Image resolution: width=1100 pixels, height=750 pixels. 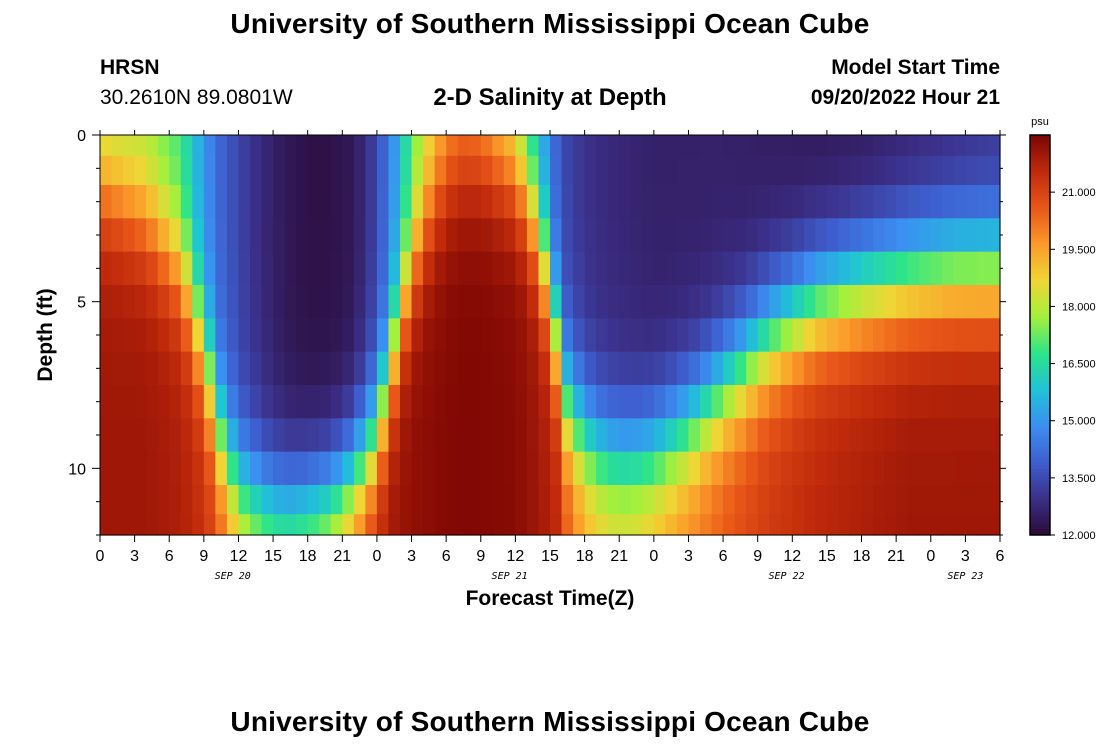 What do you see at coordinates (965, 556) in the screenshot?
I see `x-tick-label: 3` at bounding box center [965, 556].